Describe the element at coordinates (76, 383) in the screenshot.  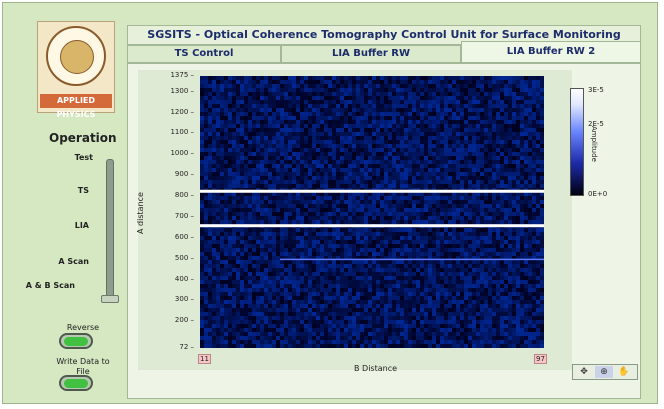
I see `write-data-toggle` at that location.